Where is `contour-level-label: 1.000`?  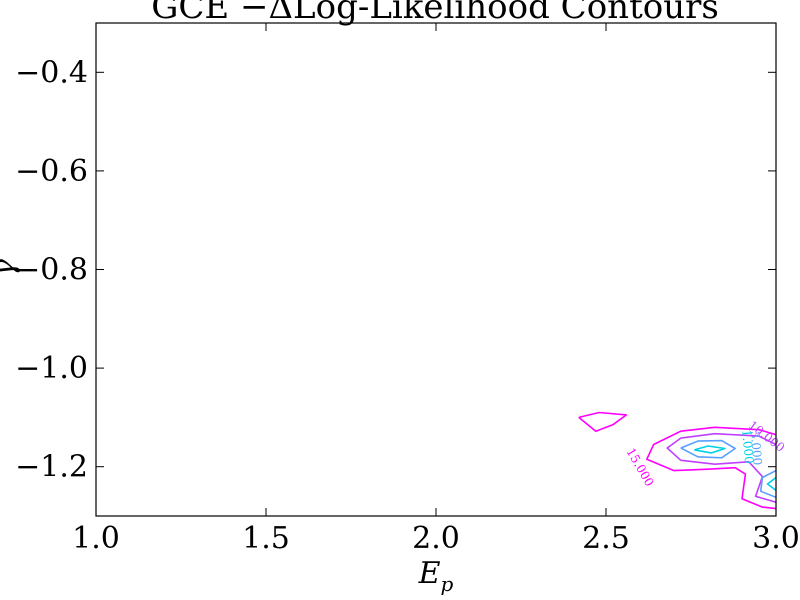
contour-level-label: 1.000 is located at coordinates (747, 446).